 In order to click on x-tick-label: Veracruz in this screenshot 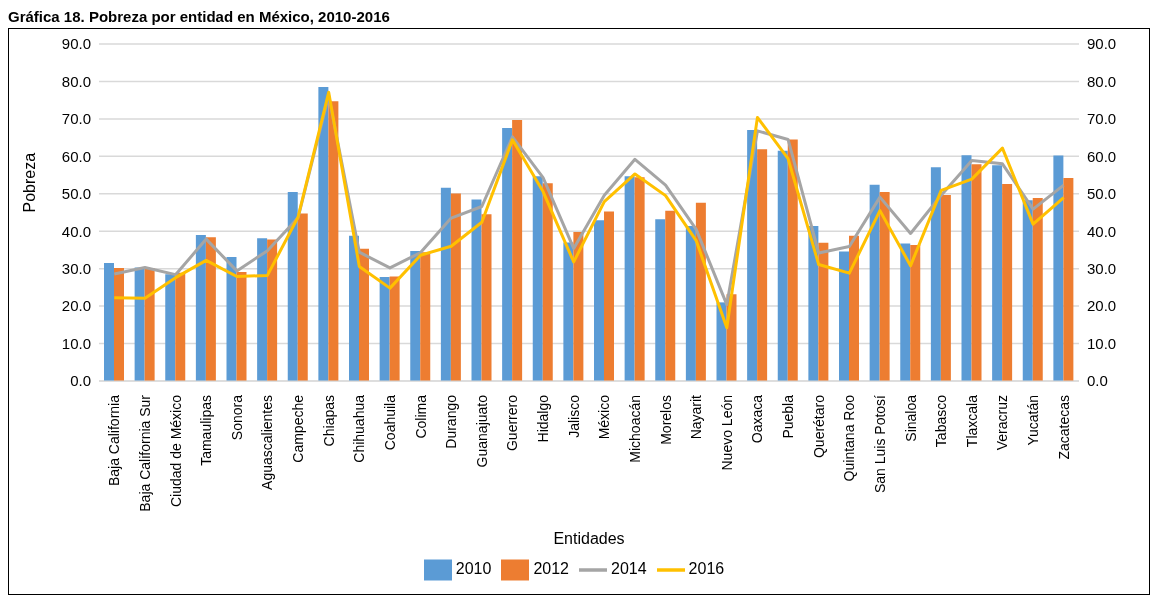, I will do `click(1002, 423)`.